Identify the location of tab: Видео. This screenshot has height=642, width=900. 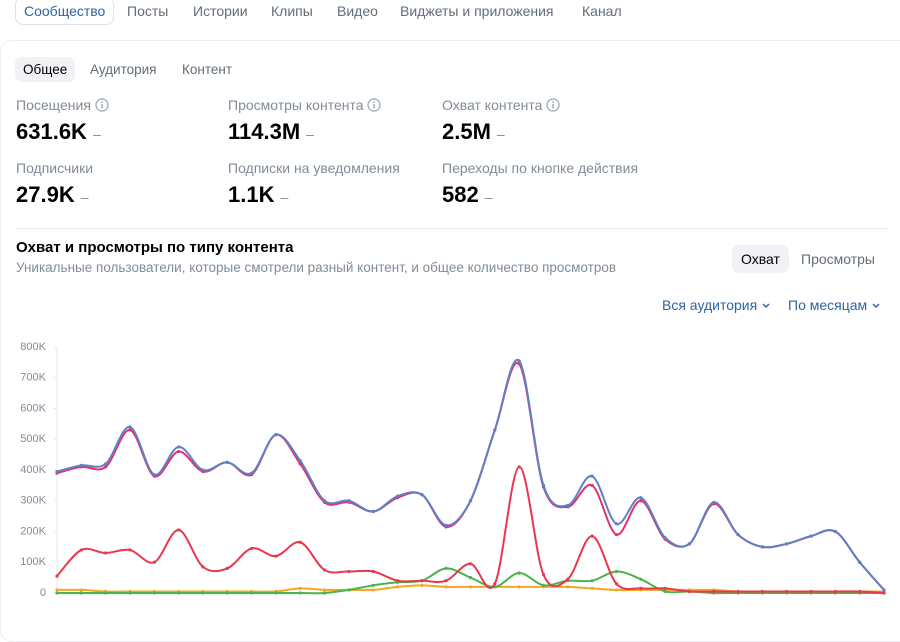
(357, 11).